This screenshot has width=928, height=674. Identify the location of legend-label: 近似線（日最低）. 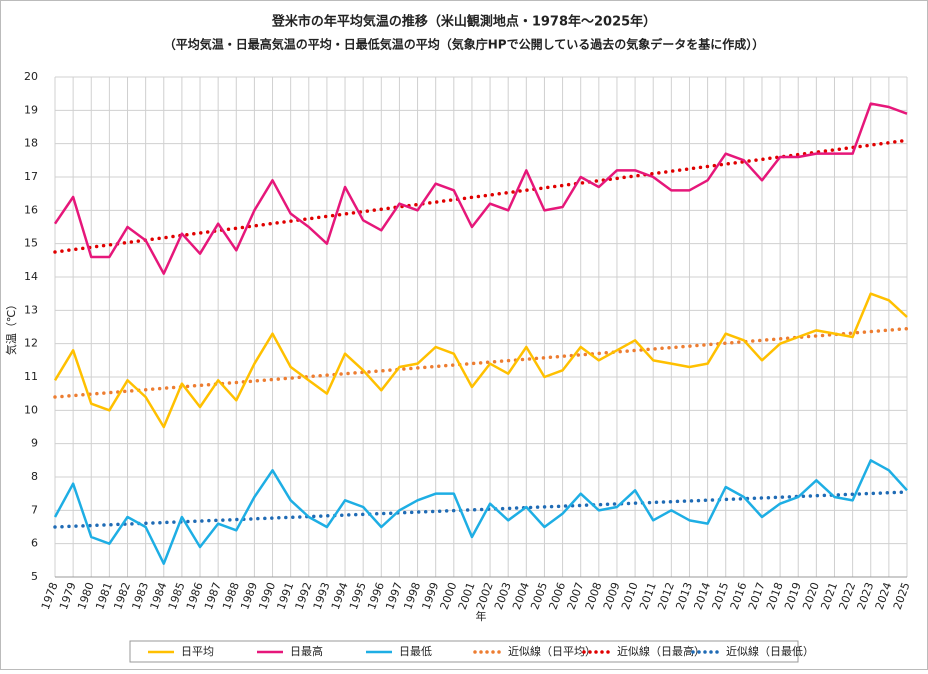
(770, 651).